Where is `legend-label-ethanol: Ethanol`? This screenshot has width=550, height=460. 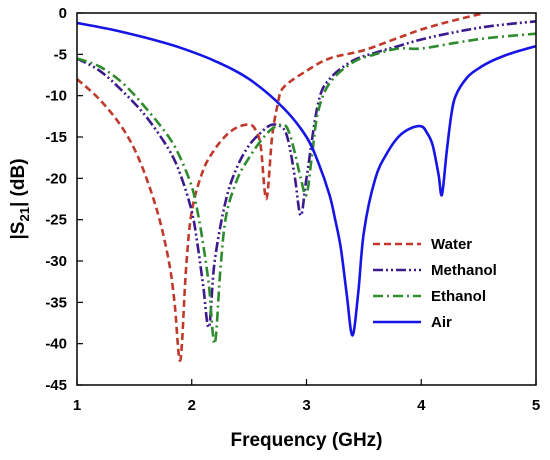 legend-label-ethanol: Ethanol is located at coordinates (458, 296).